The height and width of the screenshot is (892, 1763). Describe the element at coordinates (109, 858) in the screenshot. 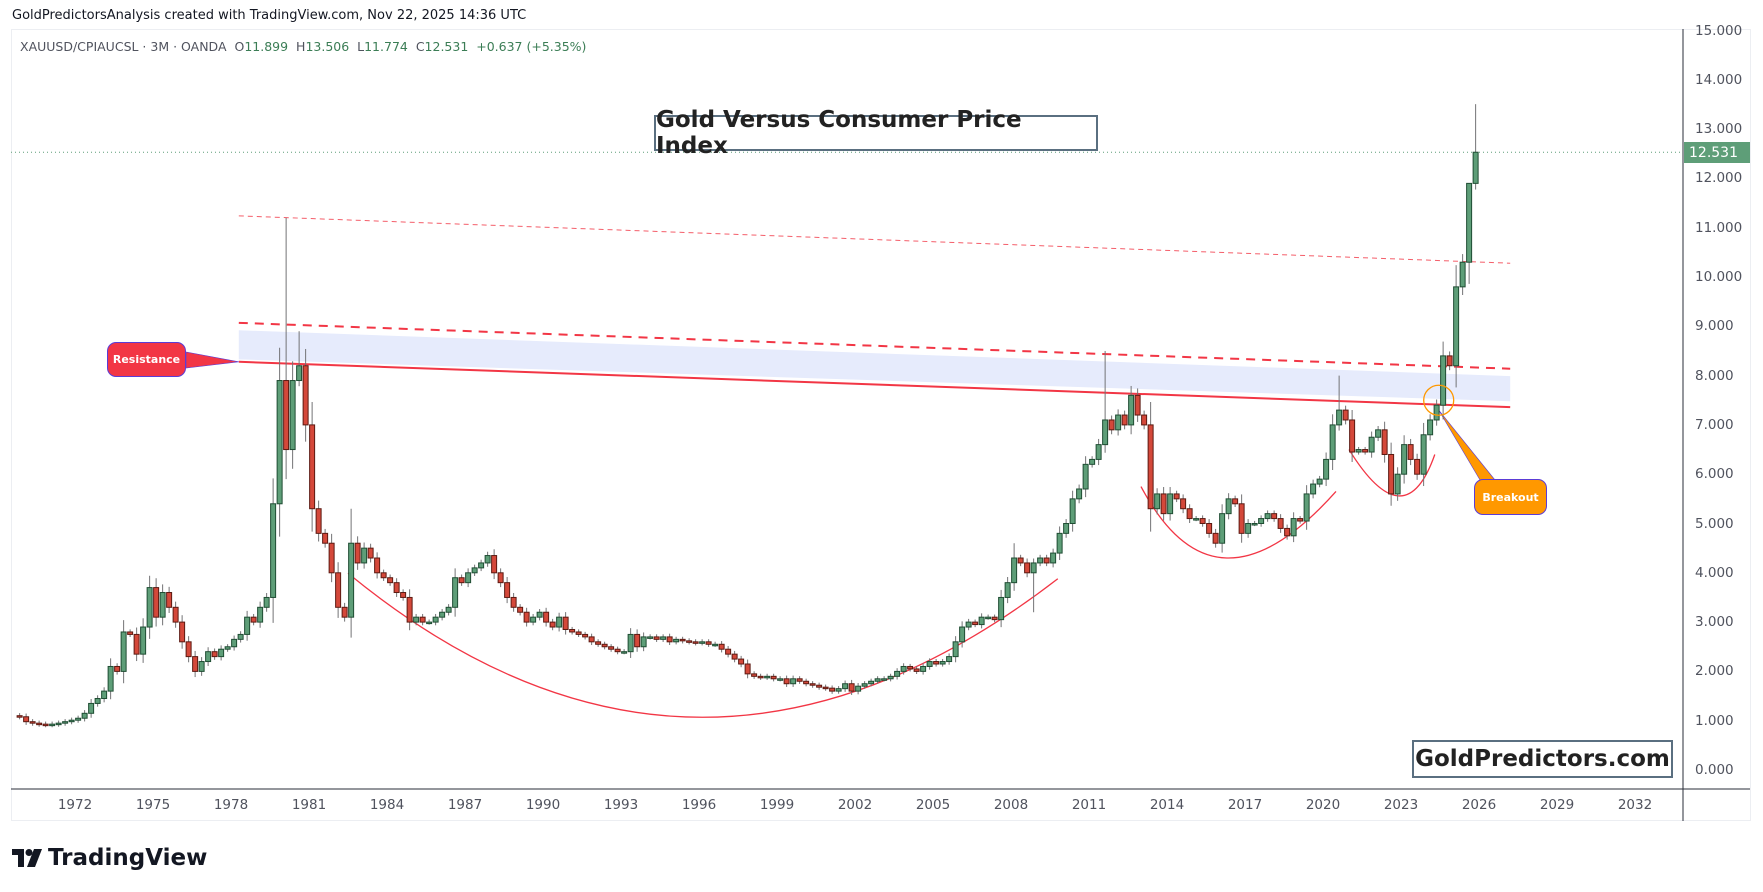

I see `tradingview-logo: TradingView` at that location.